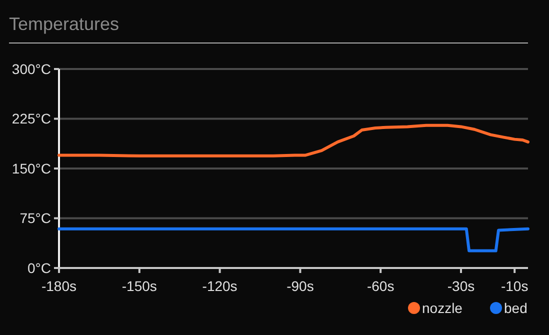 This screenshot has width=549, height=335. What do you see at coordinates (294, 141) in the screenshot?
I see `line-series` at bounding box center [294, 141].